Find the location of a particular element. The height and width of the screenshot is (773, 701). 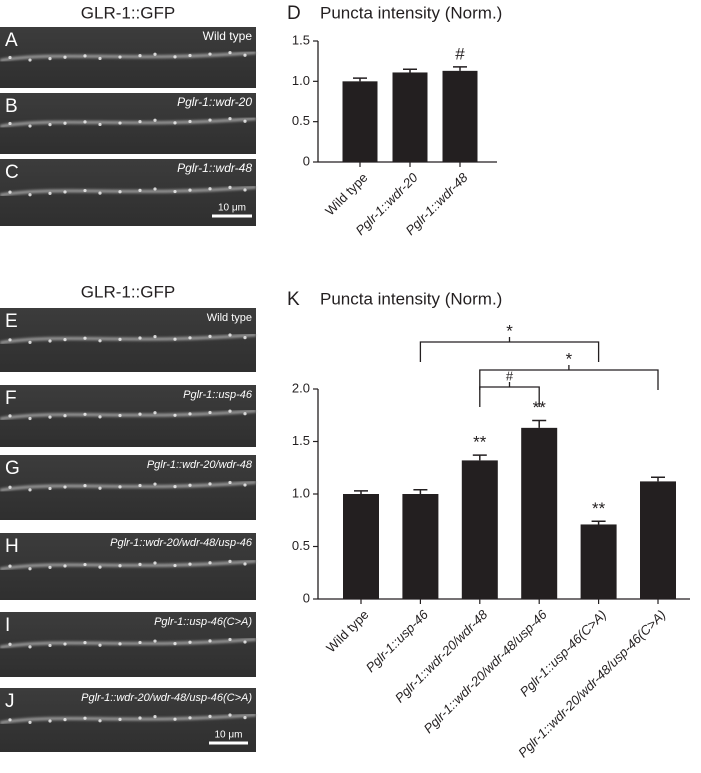

panel-label: Wild type is located at coordinates (228, 36).